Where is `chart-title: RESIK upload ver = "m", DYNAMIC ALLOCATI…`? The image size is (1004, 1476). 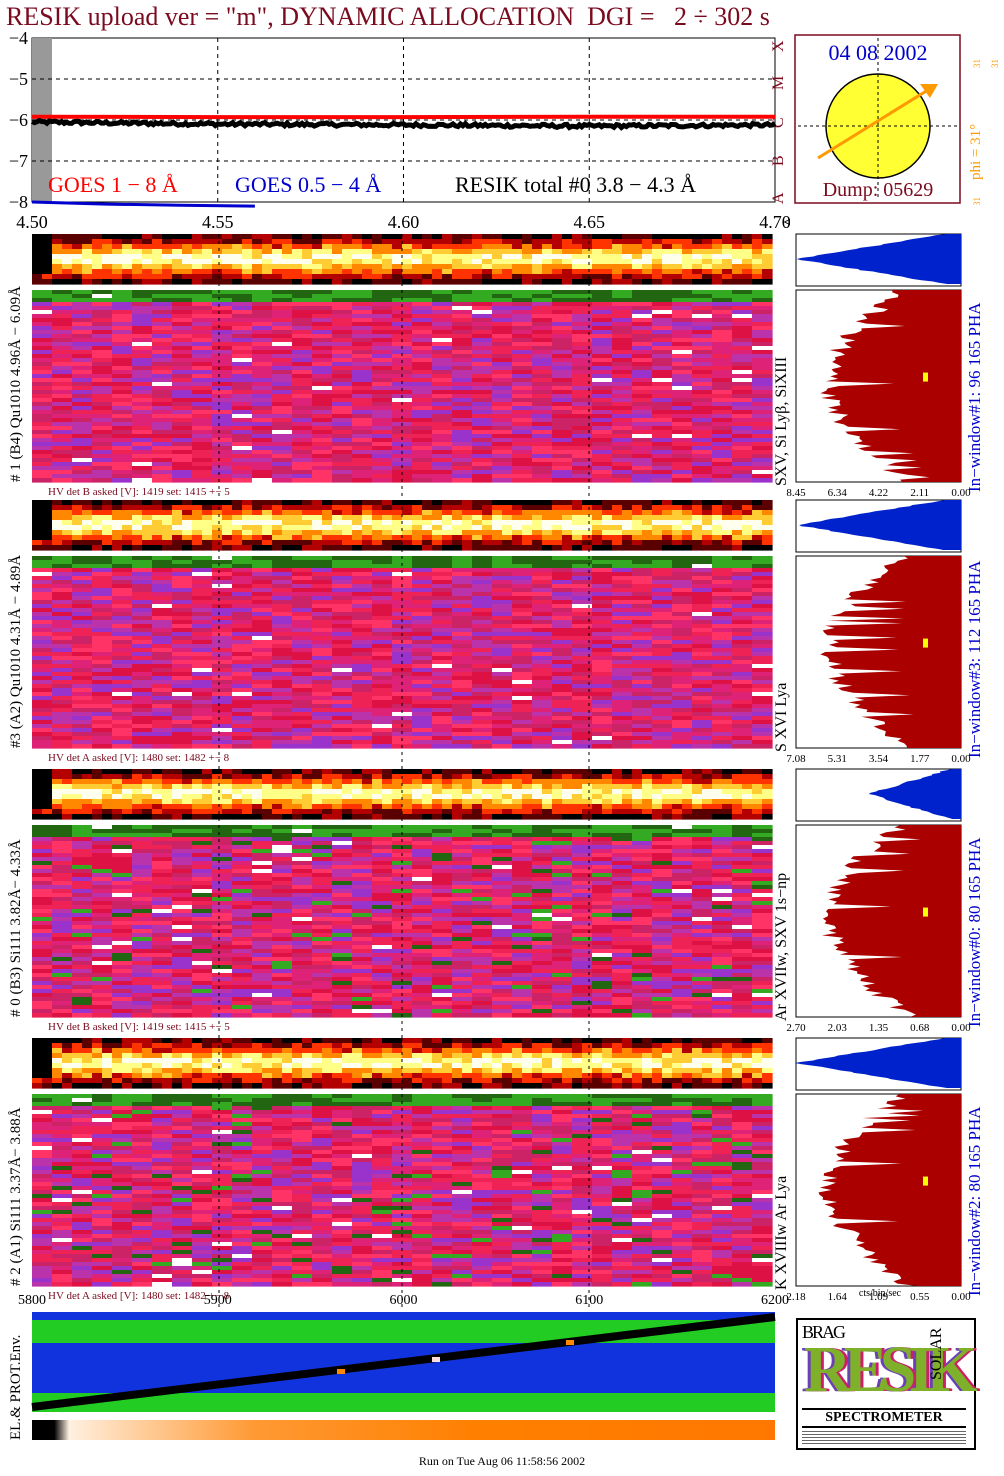 chart-title: RESIK upload ver = "m", DYNAMIC ALLOCATI… is located at coordinates (388, 16).